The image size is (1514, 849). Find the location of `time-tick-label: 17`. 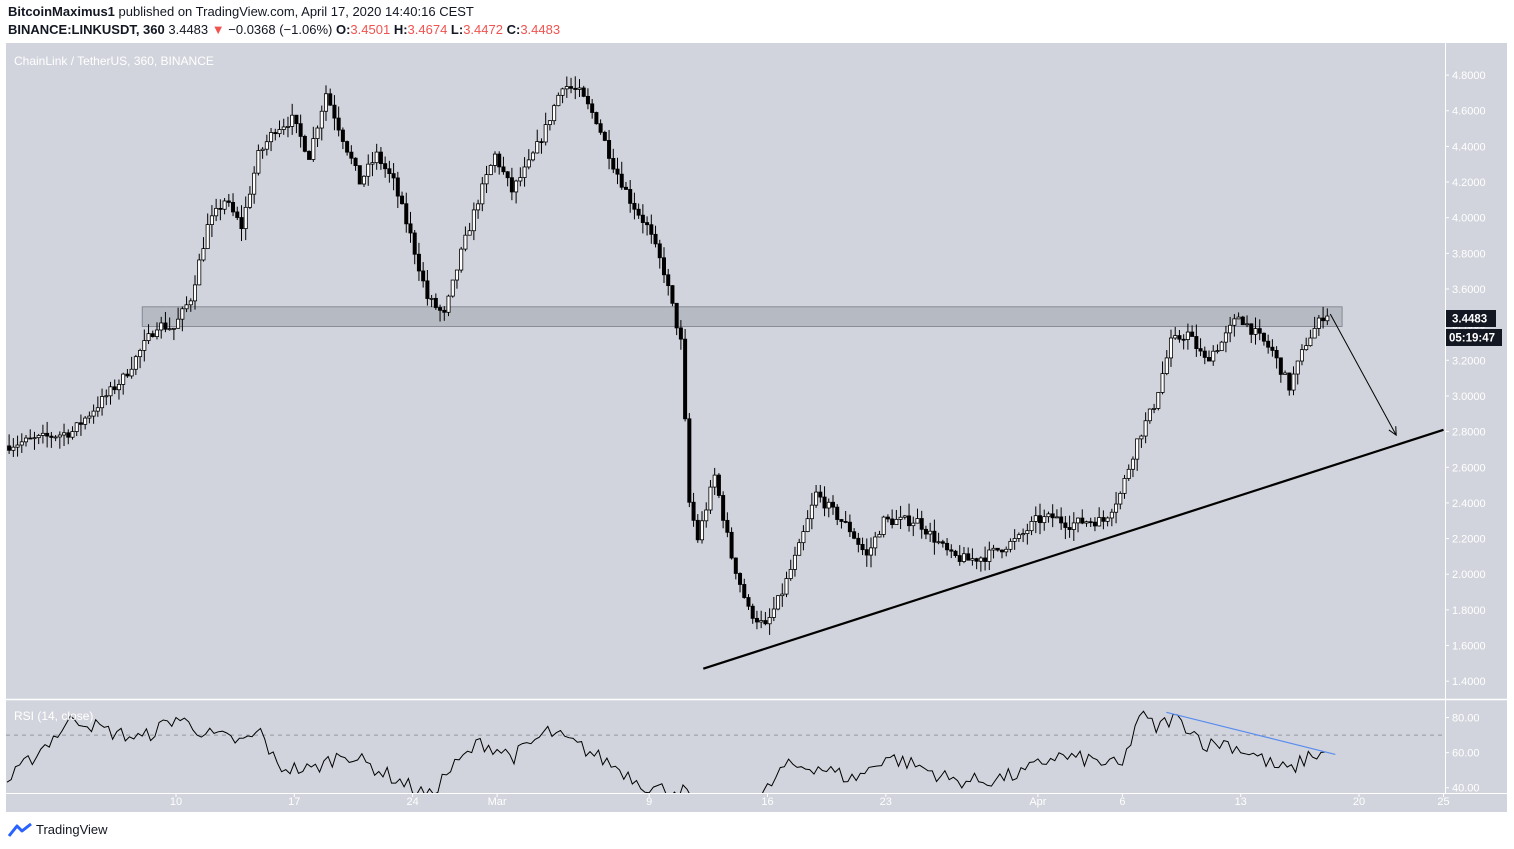

time-tick-label: 17 is located at coordinates (294, 802).